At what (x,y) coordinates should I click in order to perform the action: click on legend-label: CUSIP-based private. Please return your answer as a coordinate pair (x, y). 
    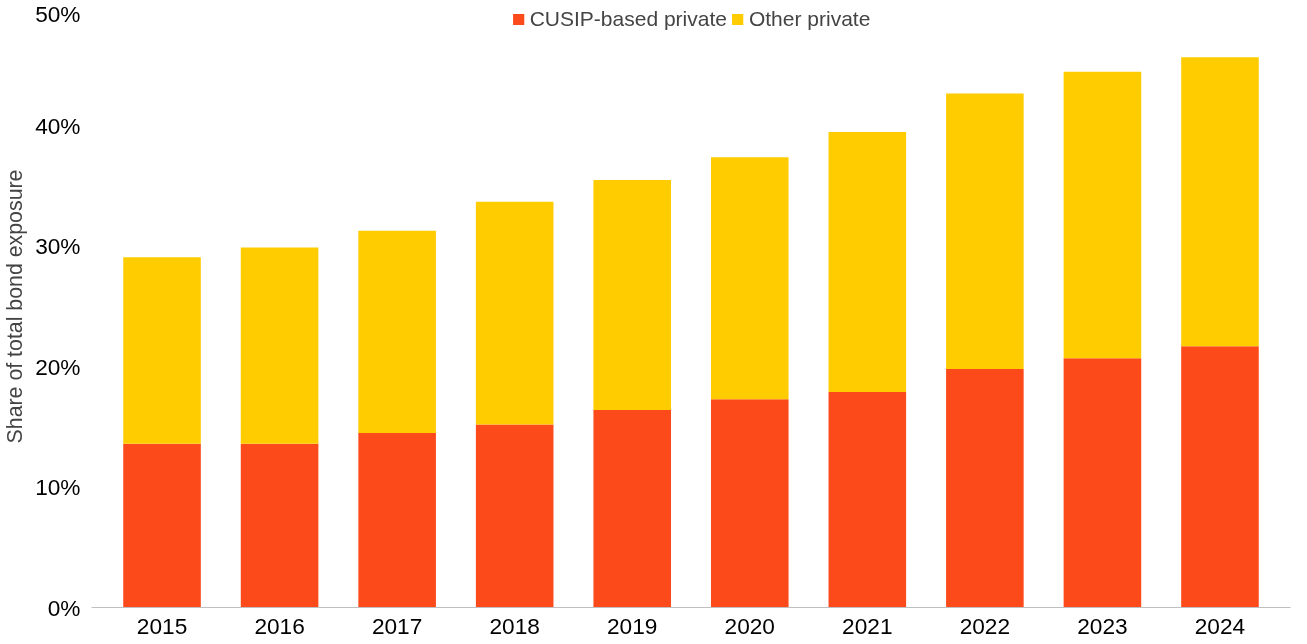
    Looking at the image, I should click on (628, 19).